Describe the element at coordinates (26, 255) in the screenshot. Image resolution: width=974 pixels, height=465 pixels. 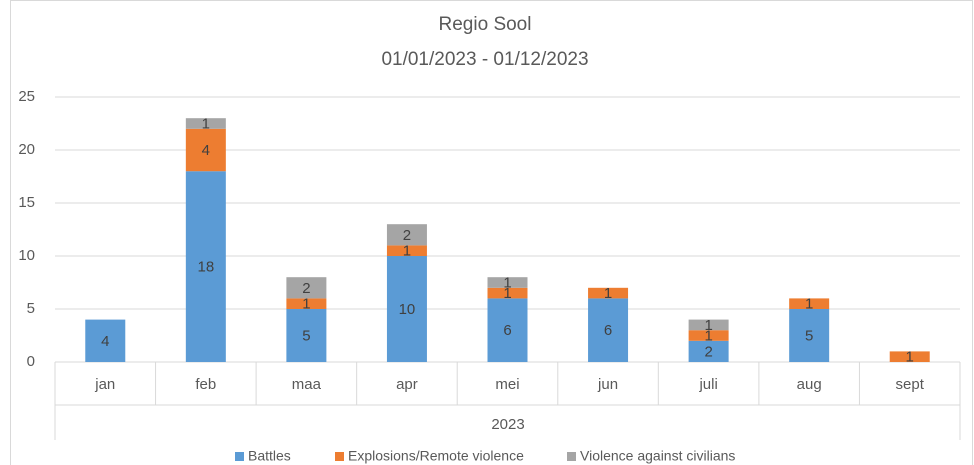
I see `y-tick-label: 10` at that location.